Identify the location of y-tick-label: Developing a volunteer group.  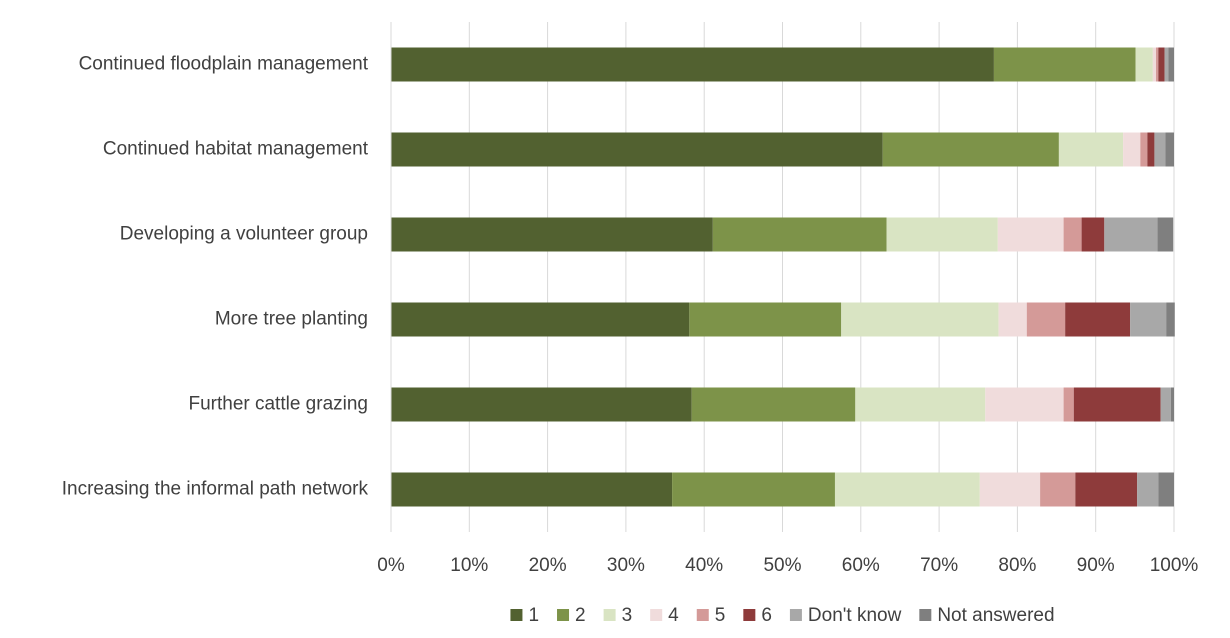
(244, 234).